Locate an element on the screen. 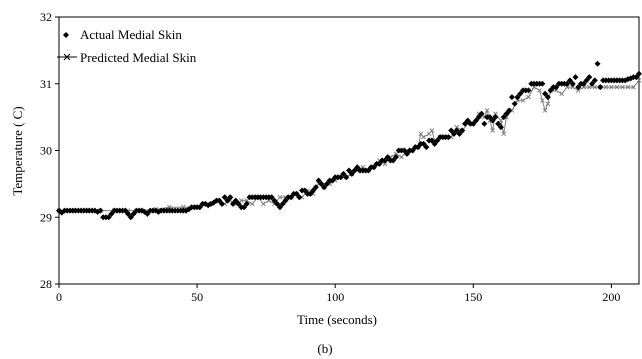  y-axis-title: Temperature ( C) is located at coordinates (17, 150).